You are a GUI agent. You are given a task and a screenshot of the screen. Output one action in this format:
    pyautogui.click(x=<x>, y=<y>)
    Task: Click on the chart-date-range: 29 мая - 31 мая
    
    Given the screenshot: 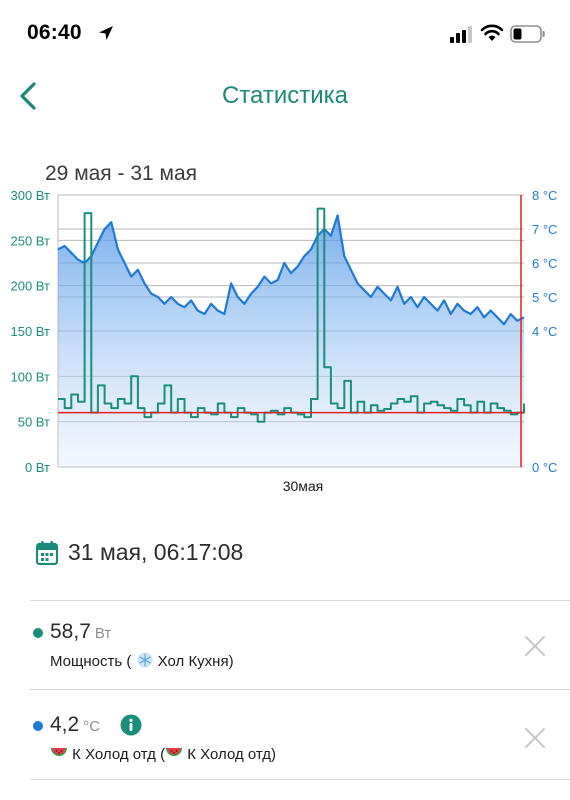 What is the action you would take?
    pyautogui.click(x=121, y=173)
    